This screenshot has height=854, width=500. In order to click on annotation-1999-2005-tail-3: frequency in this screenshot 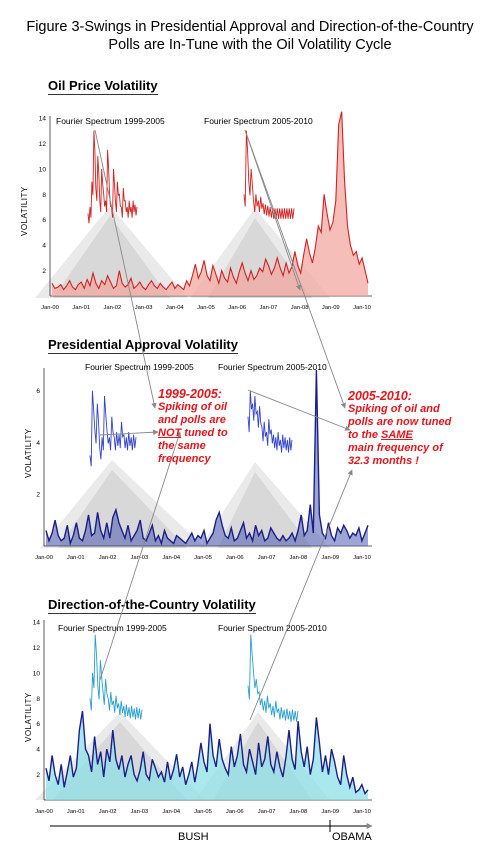, I will do `click(184, 459)`.